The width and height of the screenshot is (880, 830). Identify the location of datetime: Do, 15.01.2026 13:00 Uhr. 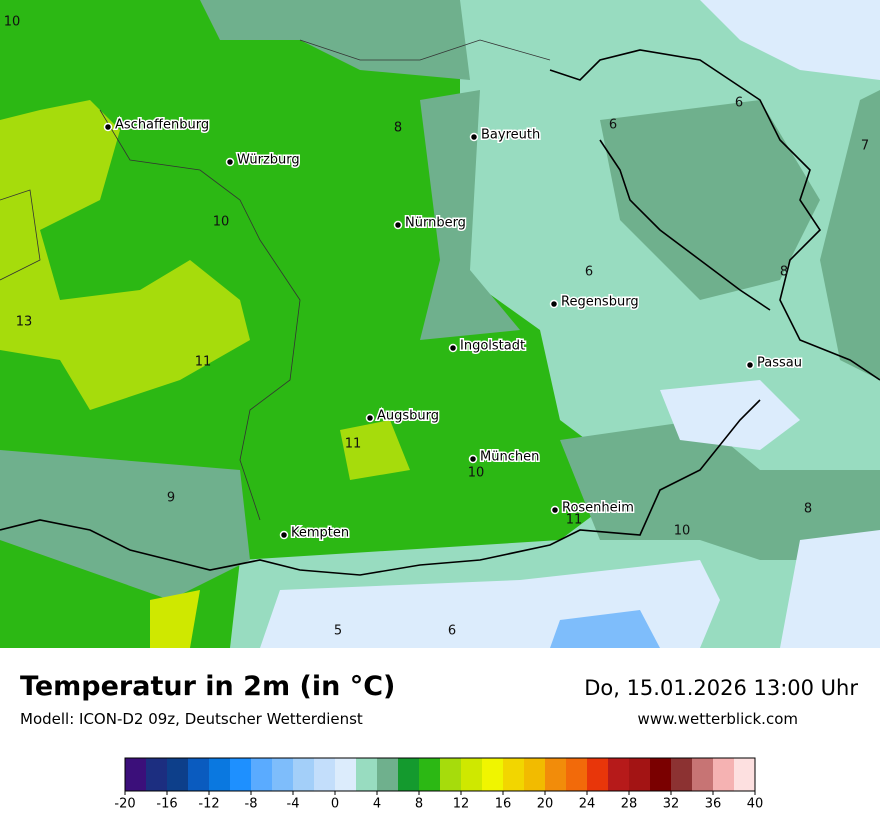
(721, 688).